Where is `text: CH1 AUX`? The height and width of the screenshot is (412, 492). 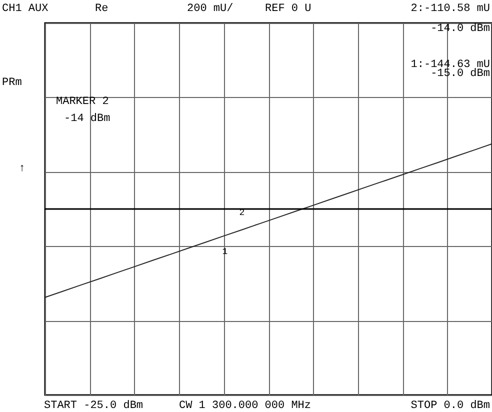
text: CH1 AUX is located at coordinates (25, 9).